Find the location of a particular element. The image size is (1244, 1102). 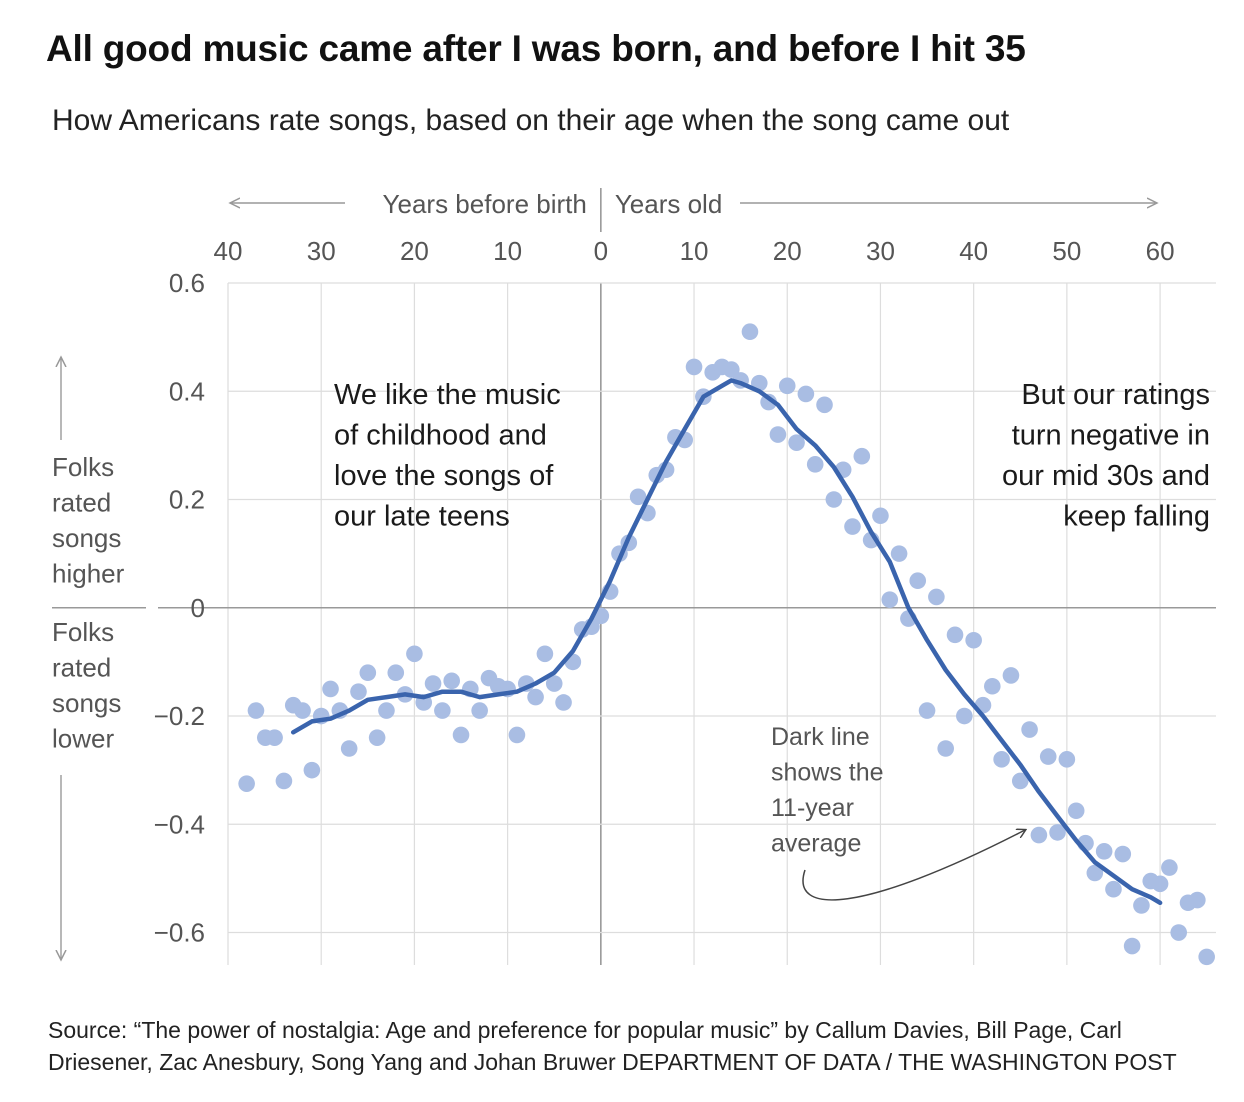

y-tick-label: −0.4 is located at coordinates (179, 824).